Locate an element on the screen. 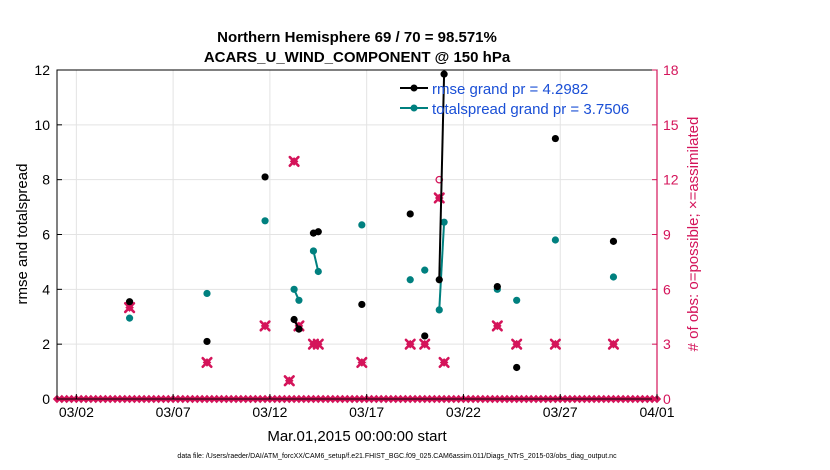  y-right-tick-label: 0 is located at coordinates (667, 399).